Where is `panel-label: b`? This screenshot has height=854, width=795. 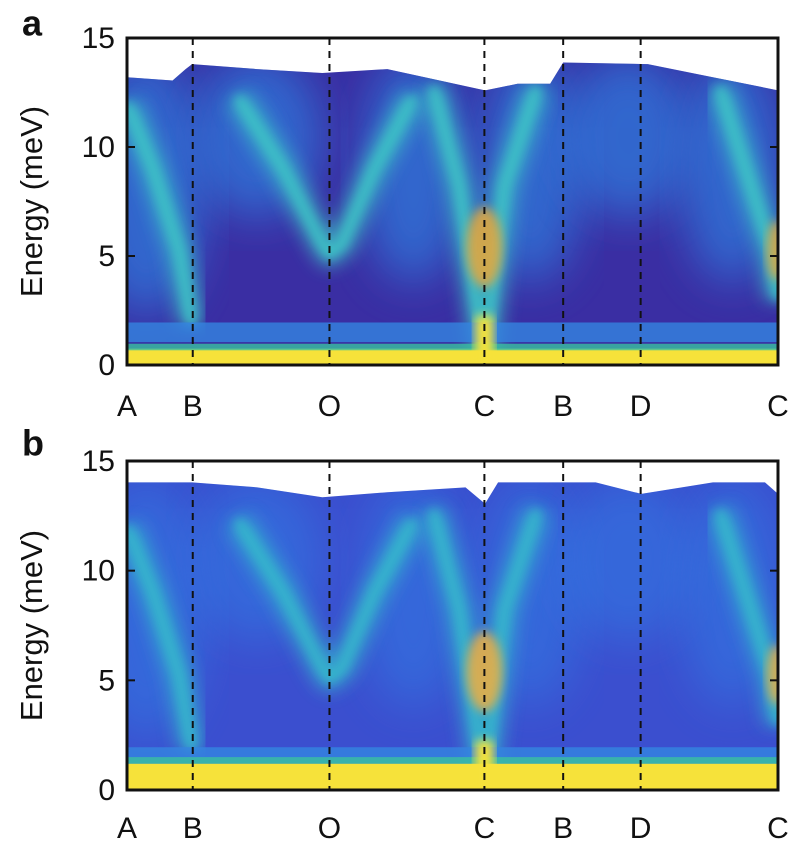 panel-label: b is located at coordinates (33, 443).